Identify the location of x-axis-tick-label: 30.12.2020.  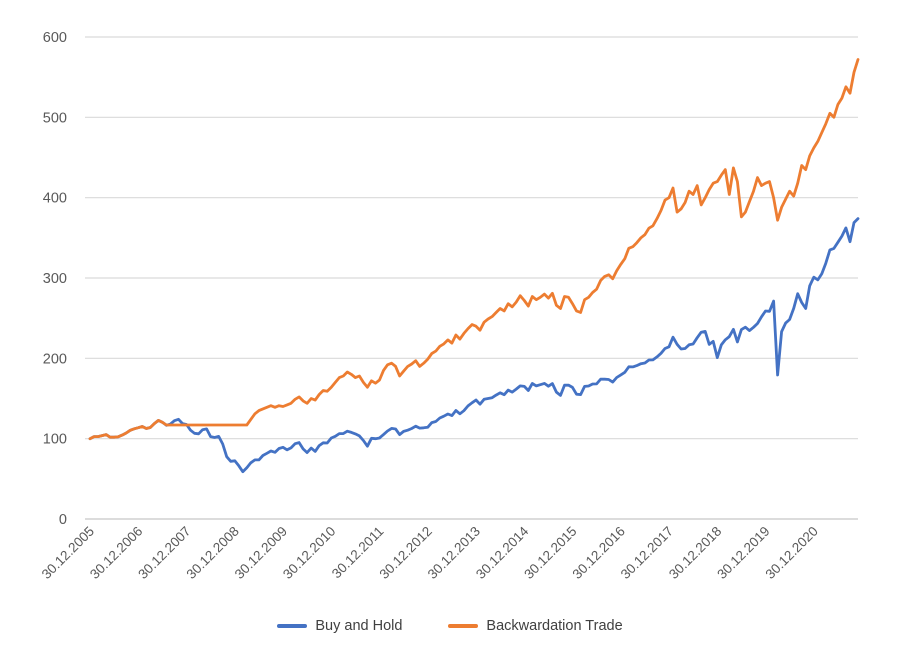
(792, 553).